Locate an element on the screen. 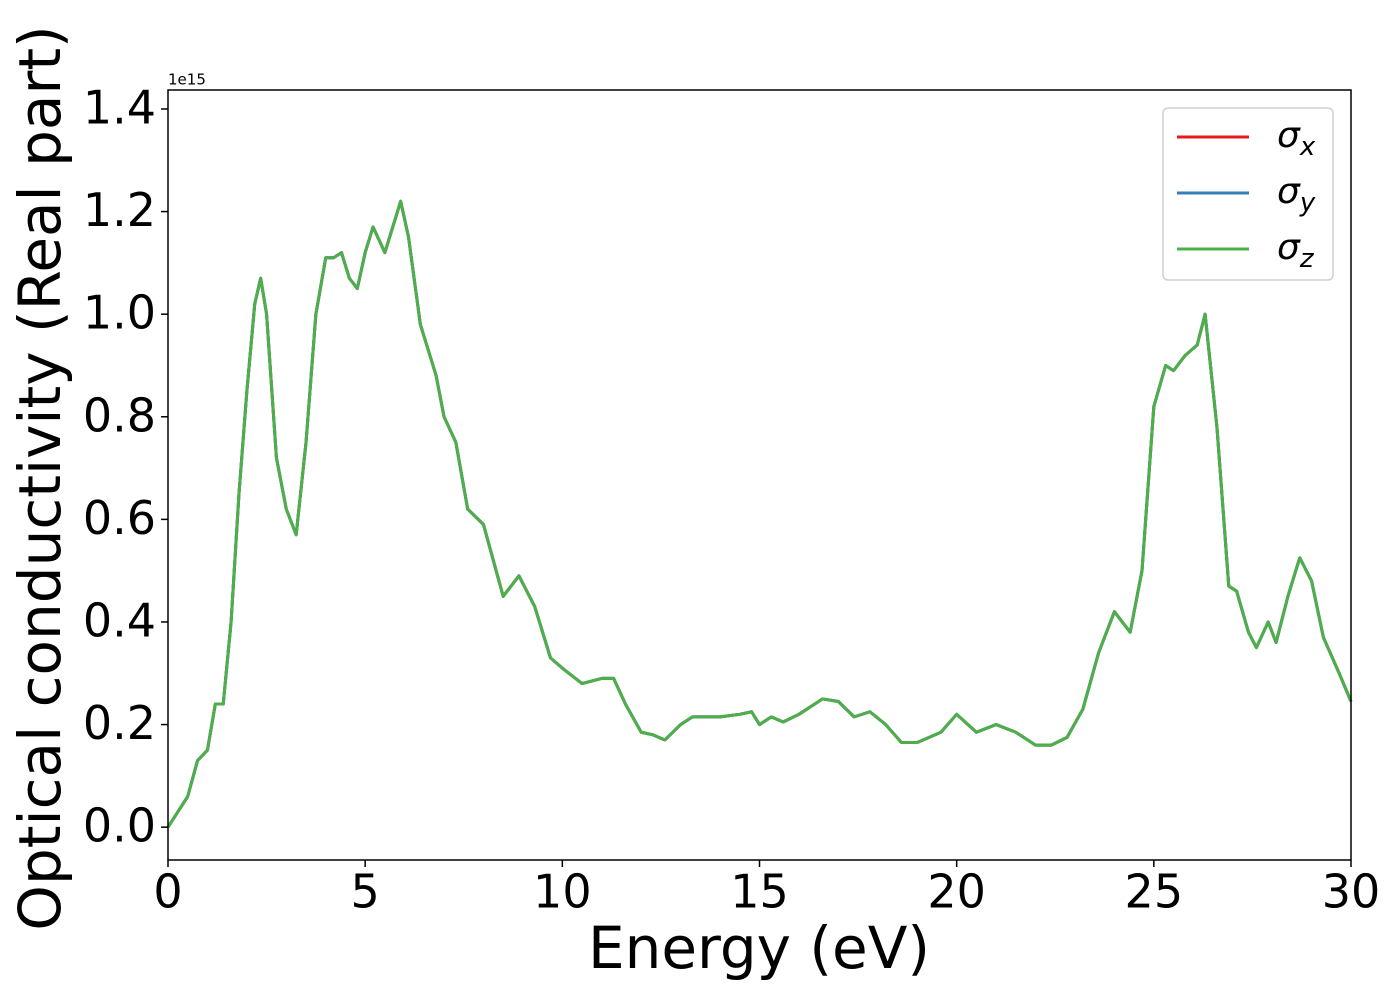 This screenshot has width=1400, height=1000. y-tick-label: 1.0 is located at coordinates (119, 313).